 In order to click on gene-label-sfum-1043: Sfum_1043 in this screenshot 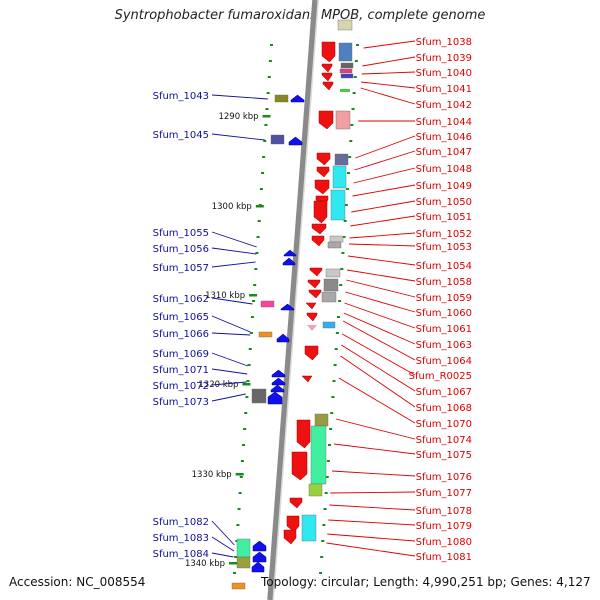, I will do `click(181, 96)`.